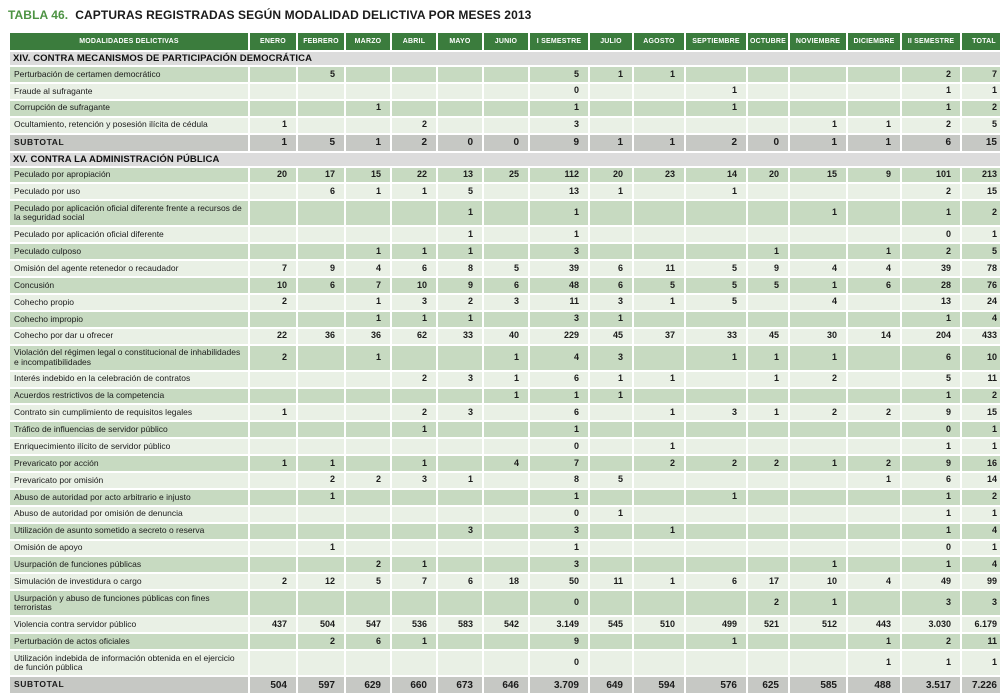 The width and height of the screenshot is (1000, 695). Describe the element at coordinates (129, 396) in the screenshot. I see `row-label: Acuerdos restrictivos de la competencia` at that location.